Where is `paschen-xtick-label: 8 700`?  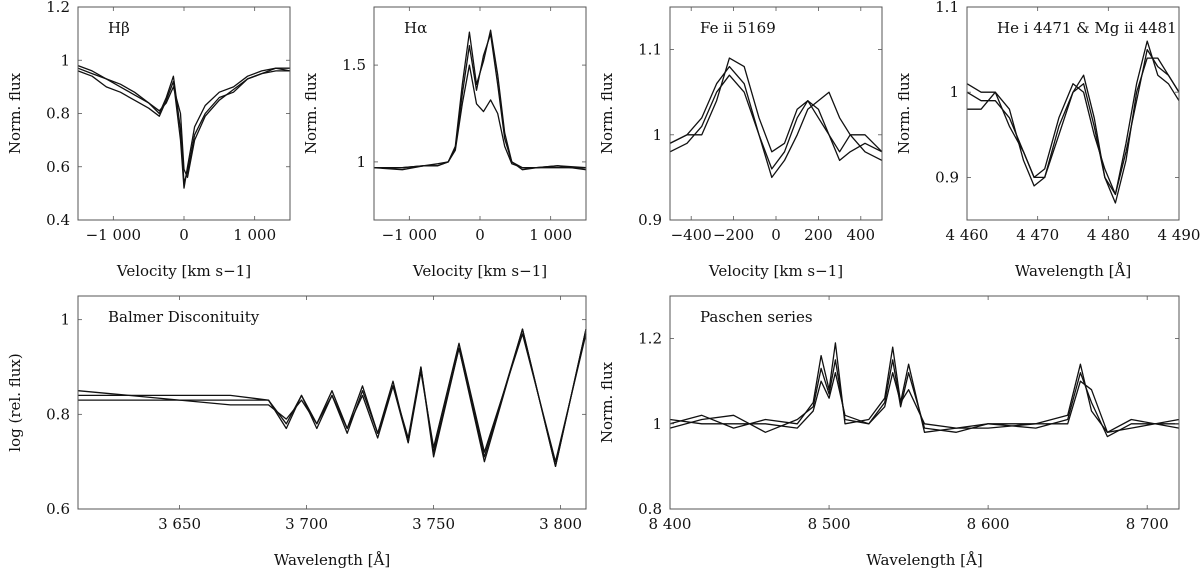
paschen-xtick-label: 8 700 is located at coordinates (1147, 524).